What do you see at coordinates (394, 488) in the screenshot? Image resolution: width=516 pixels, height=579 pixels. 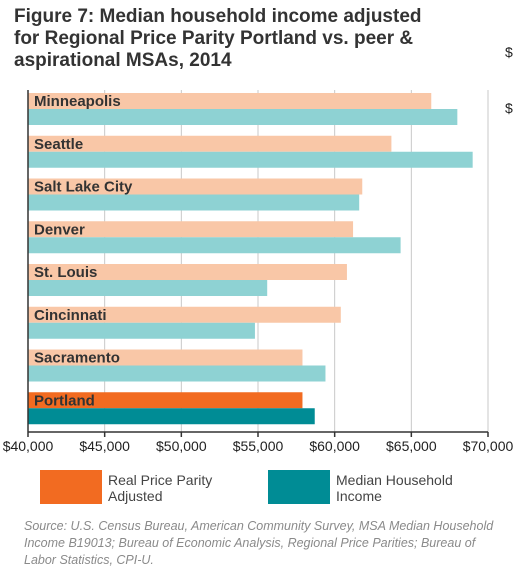 I see `legend-label-median: Median Household Income` at bounding box center [394, 488].